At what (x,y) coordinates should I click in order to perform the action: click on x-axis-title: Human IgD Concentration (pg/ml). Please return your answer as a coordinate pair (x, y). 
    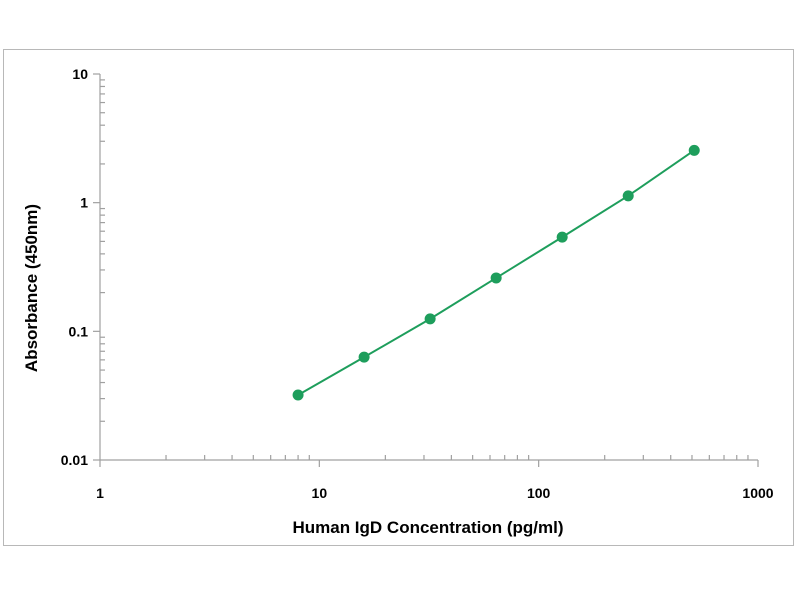
    Looking at the image, I should click on (427, 527).